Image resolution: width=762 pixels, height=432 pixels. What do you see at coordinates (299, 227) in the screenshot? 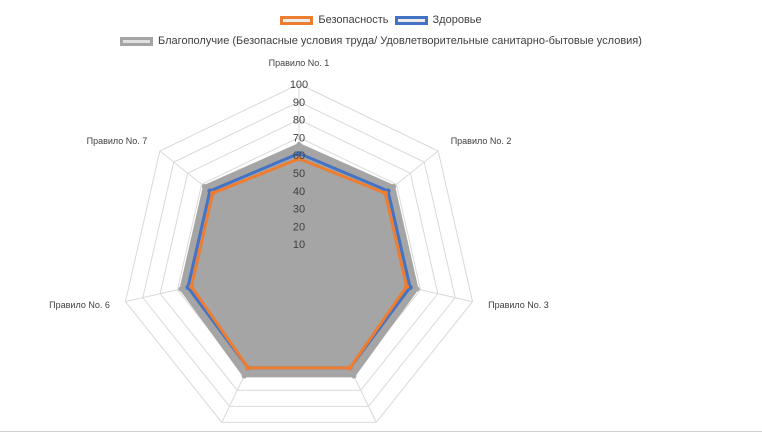
I see `tick-label-2: 20` at bounding box center [299, 227].